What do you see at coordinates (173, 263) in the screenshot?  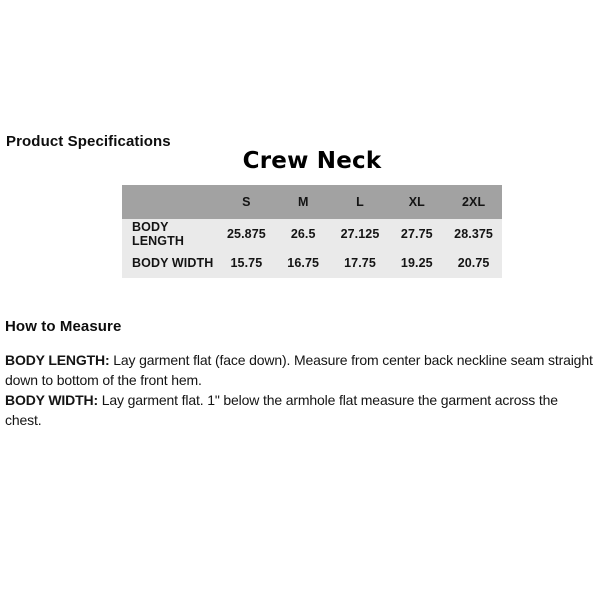 I see `row-label-body-width: BODY WIDTH` at bounding box center [173, 263].